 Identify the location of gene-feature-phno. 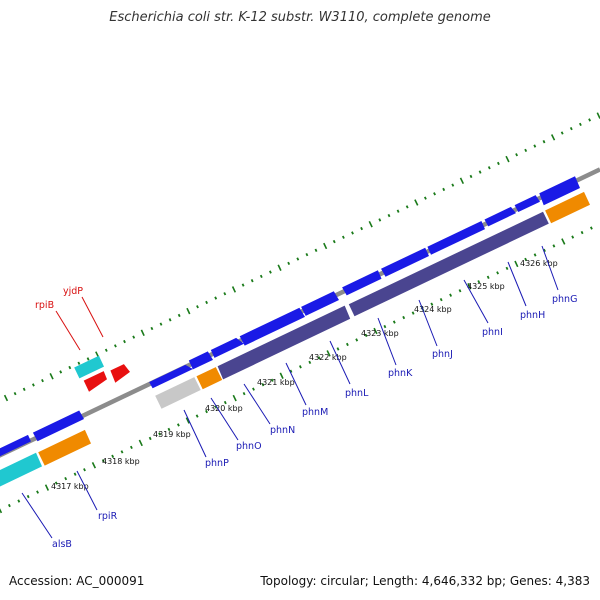
(200, 360).